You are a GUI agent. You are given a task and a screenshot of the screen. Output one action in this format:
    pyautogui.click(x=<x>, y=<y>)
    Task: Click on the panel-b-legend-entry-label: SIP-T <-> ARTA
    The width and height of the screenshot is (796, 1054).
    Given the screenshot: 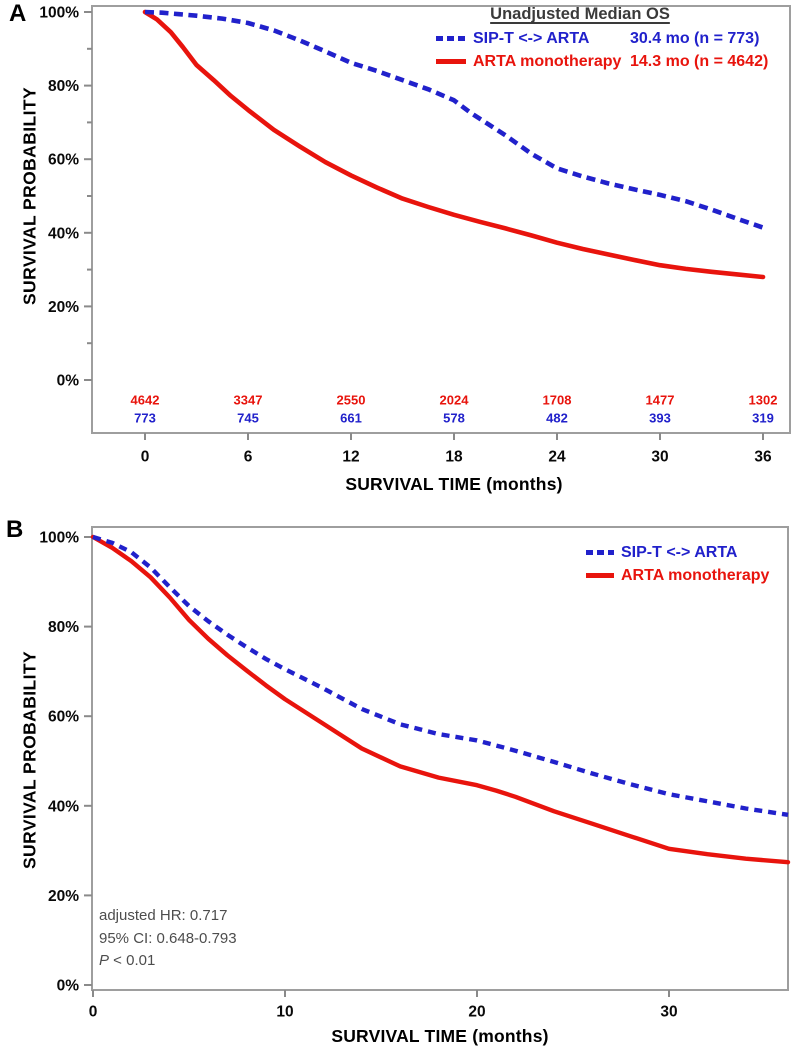 What is the action you would take?
    pyautogui.click(x=679, y=552)
    